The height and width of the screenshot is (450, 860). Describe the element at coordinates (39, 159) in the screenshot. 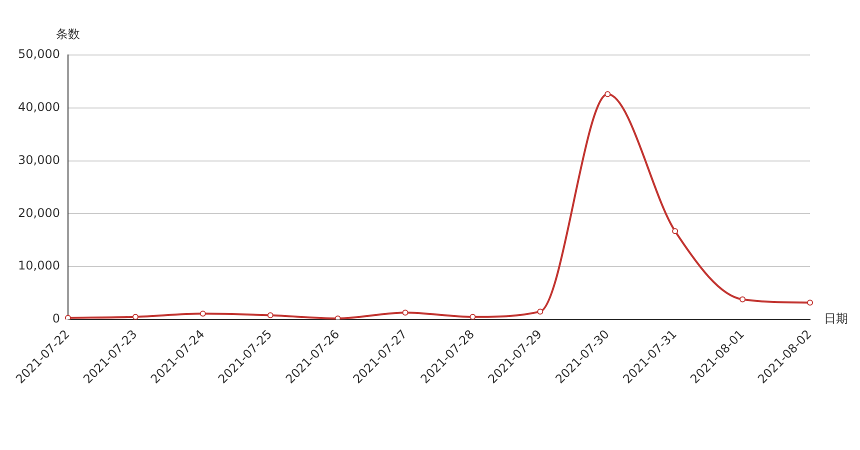

I see `y-tick-label: 30,000` at that location.